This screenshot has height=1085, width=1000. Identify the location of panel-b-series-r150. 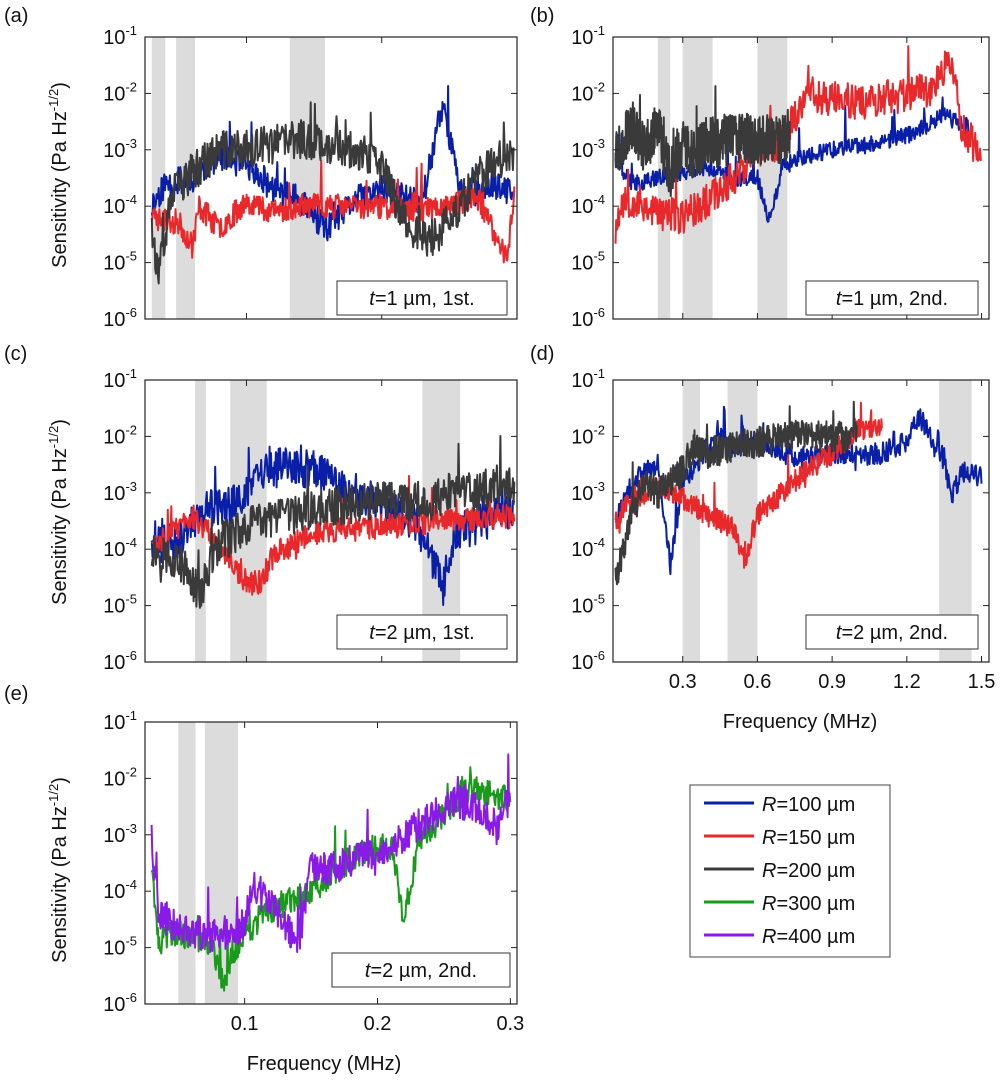
(798, 144).